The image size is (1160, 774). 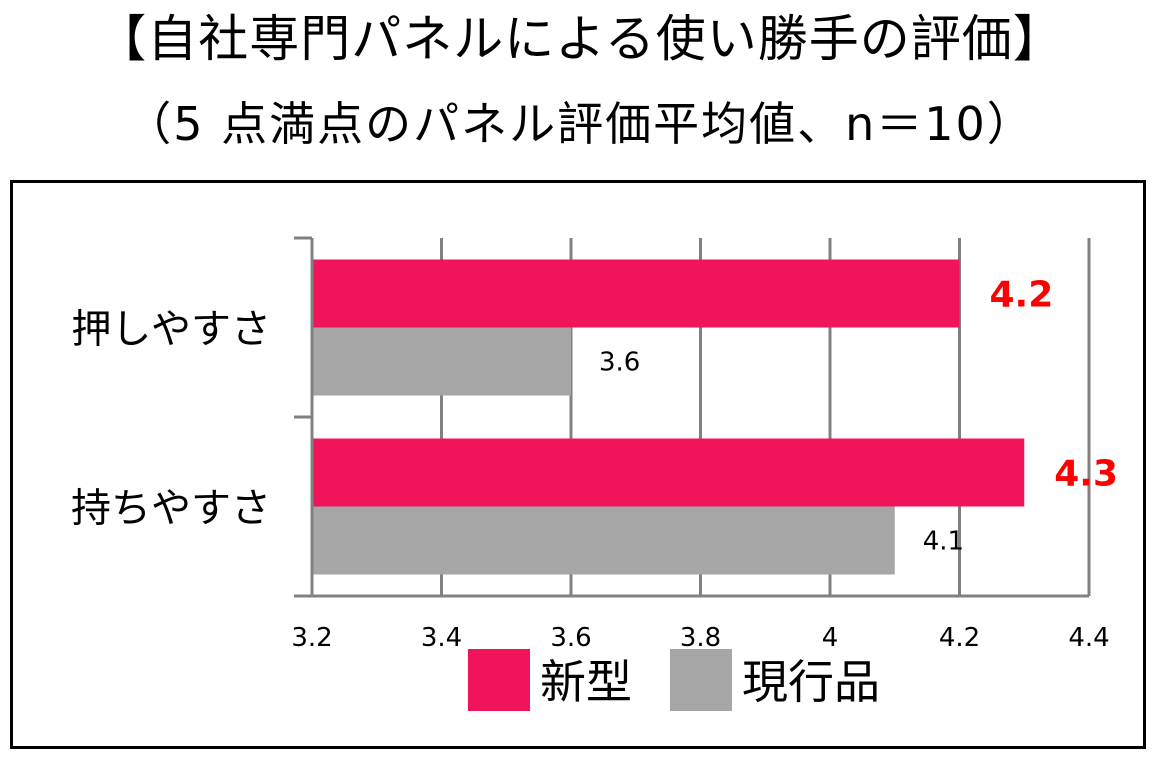 I want to click on legend-label-current-model: 現行品, so click(x=811, y=682).